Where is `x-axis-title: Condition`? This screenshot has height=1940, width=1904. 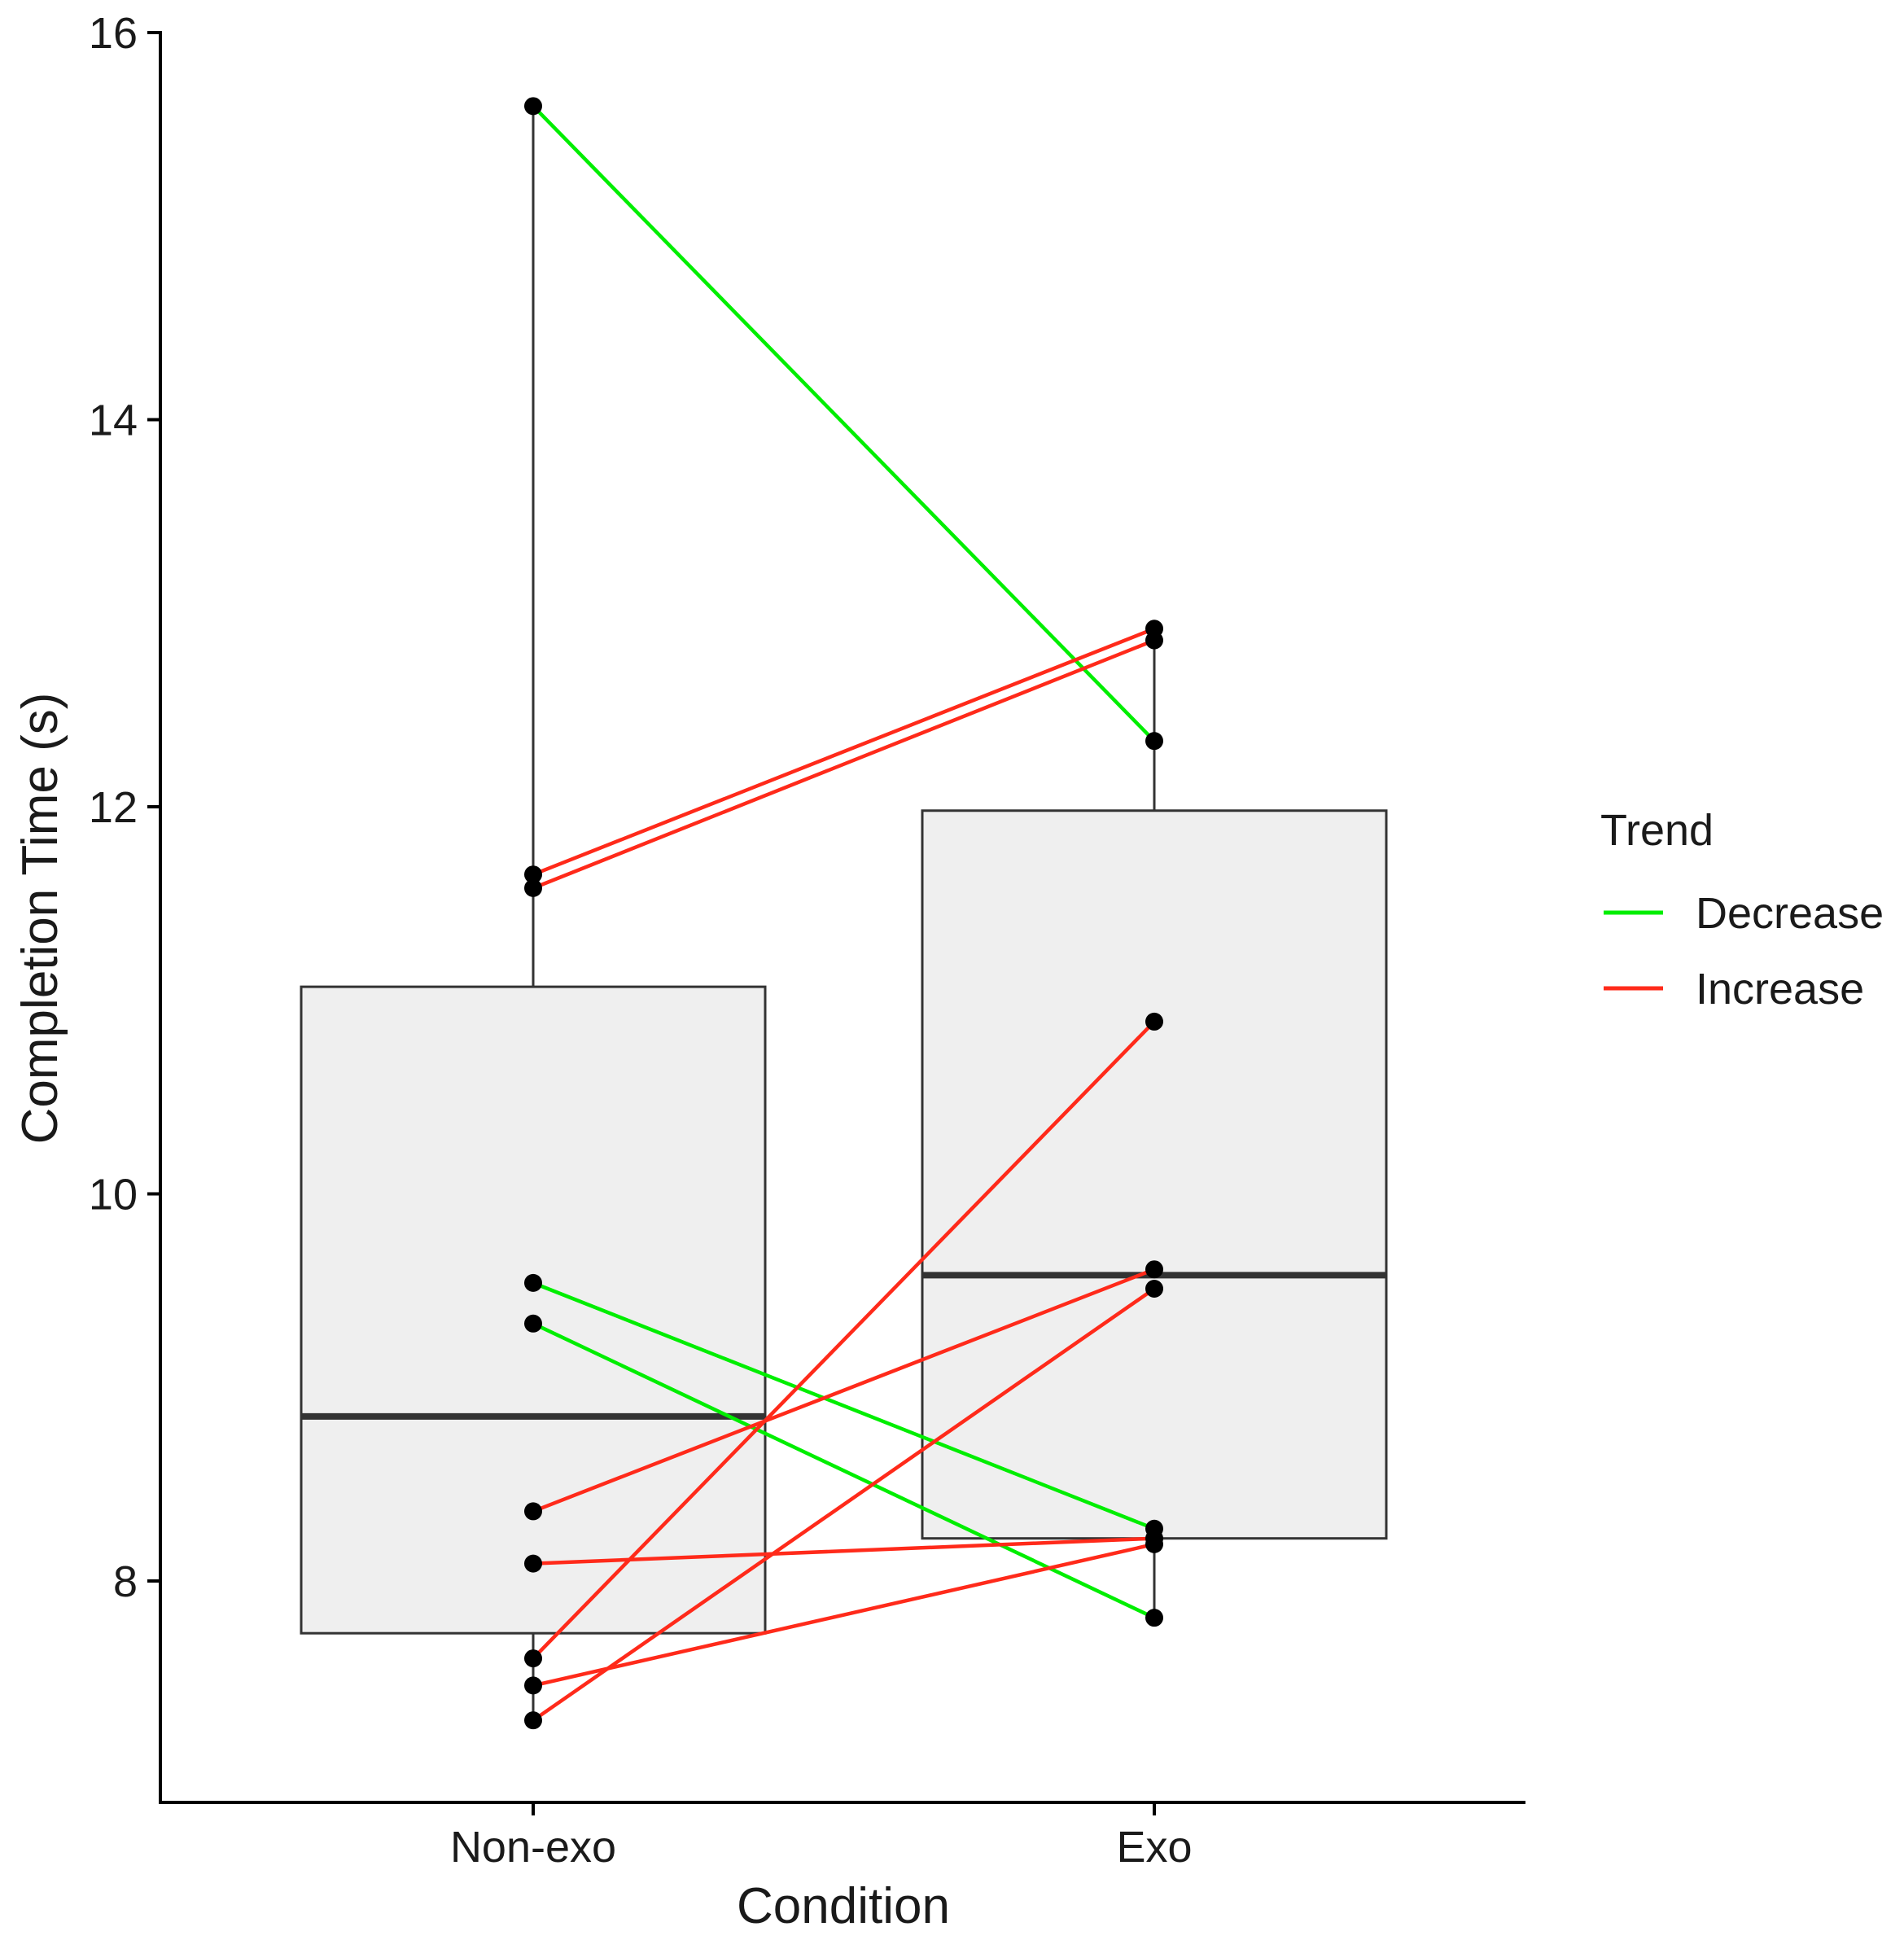
x-axis-title: Condition is located at coordinates (844, 1906).